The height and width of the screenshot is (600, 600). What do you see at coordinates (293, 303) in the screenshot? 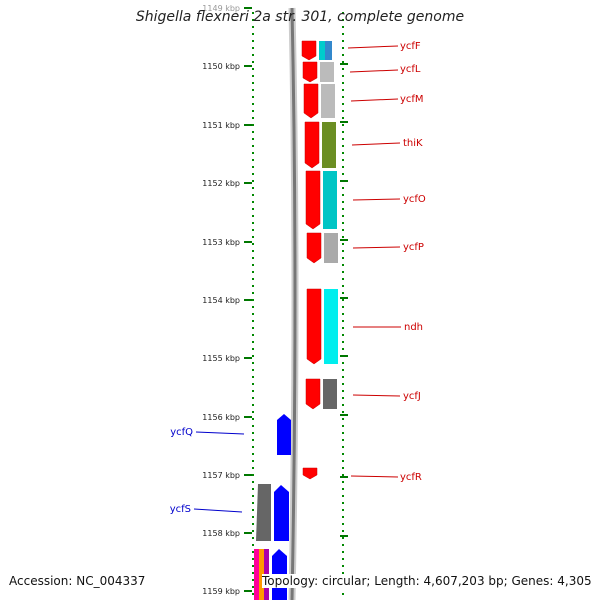
I see `genome-backbone-line` at bounding box center [293, 303].